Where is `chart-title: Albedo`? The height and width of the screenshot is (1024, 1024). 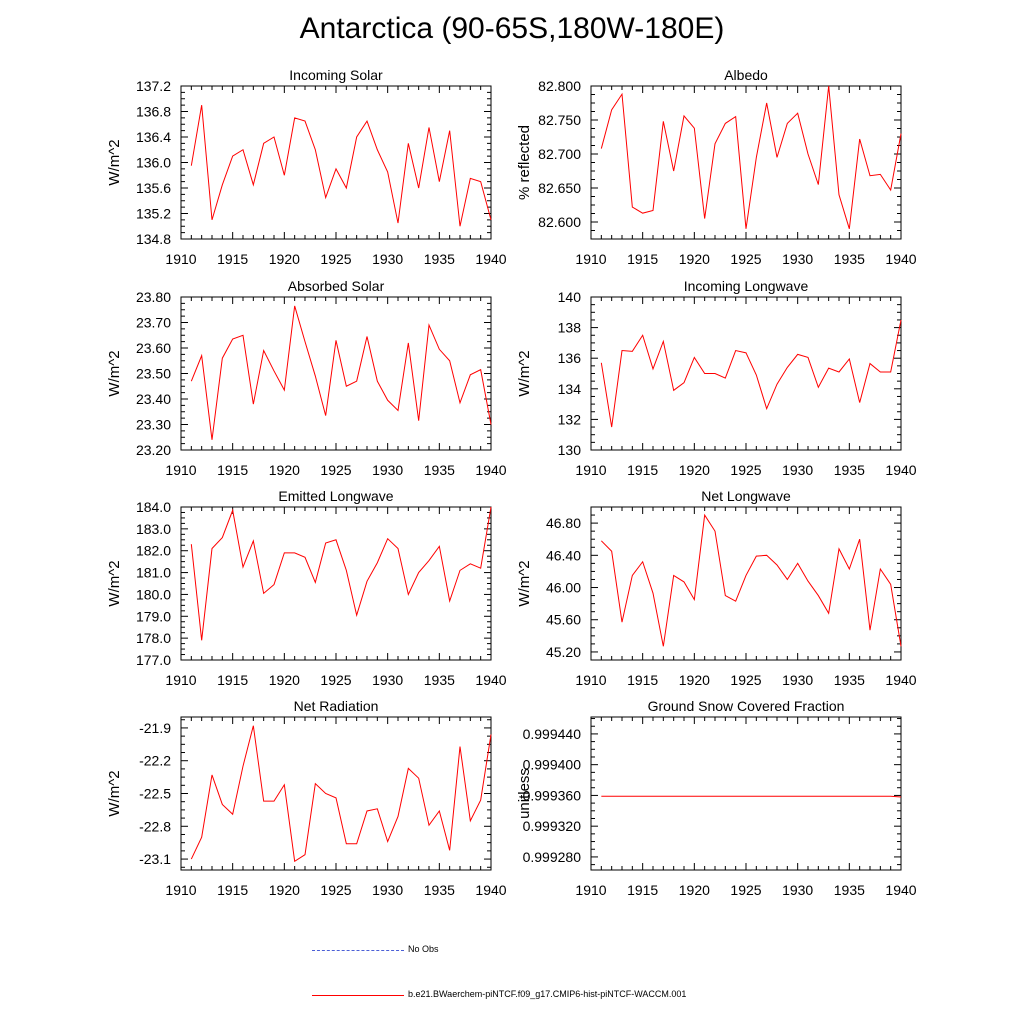
chart-title: Albedo is located at coordinates (746, 75).